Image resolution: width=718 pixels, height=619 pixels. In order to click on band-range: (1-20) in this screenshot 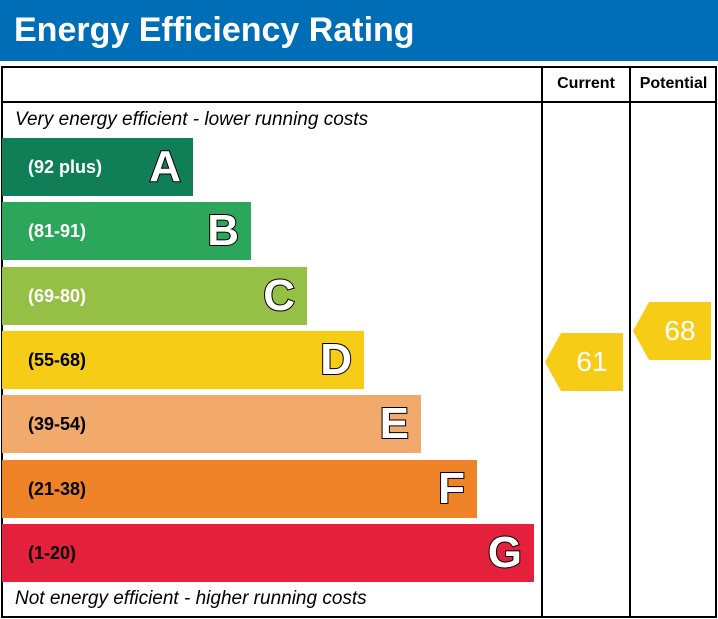, I will do `click(52, 552)`.